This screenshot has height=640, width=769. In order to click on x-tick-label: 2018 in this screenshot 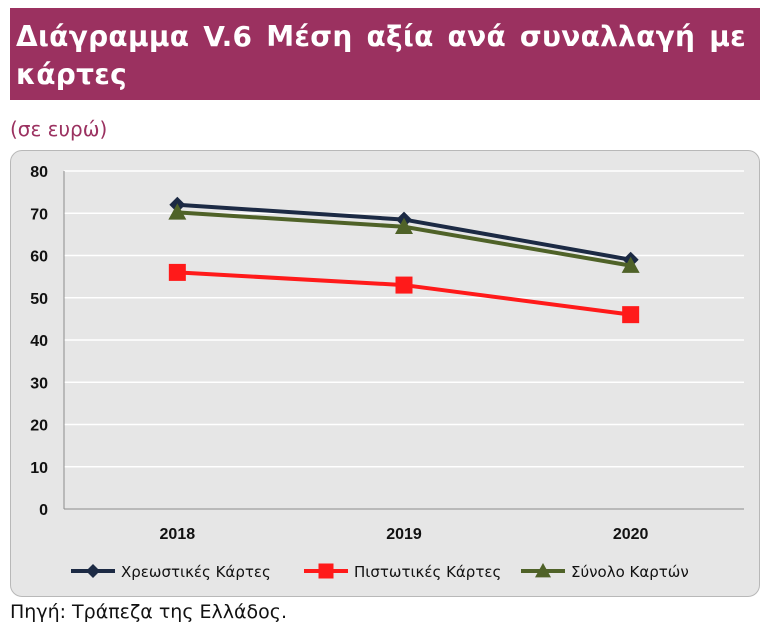, I will do `click(178, 534)`.